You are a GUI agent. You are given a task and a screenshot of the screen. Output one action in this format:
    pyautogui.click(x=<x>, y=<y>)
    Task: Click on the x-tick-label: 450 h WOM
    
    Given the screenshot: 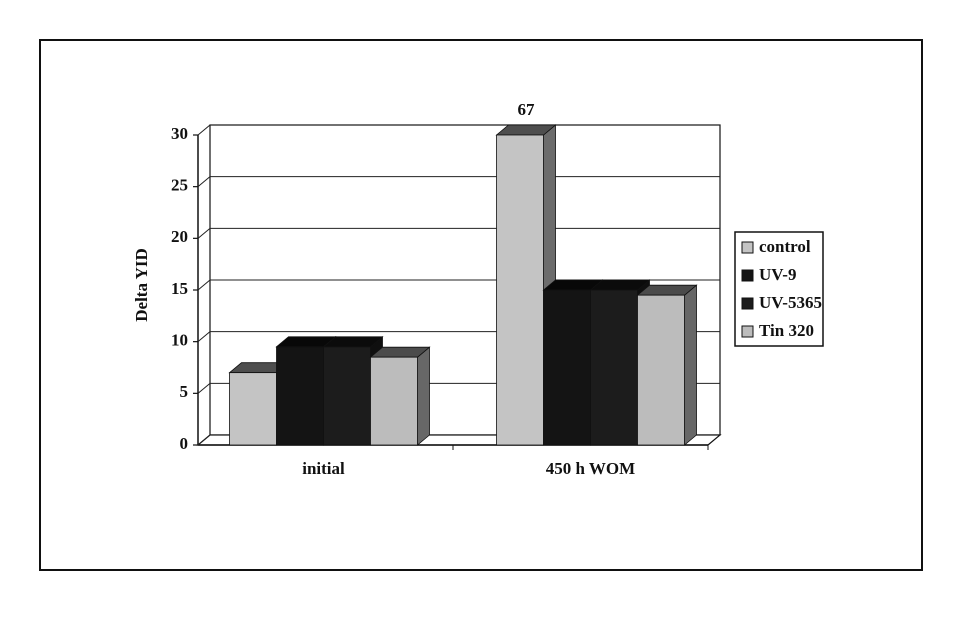 What is the action you would take?
    pyautogui.click(x=590, y=468)
    